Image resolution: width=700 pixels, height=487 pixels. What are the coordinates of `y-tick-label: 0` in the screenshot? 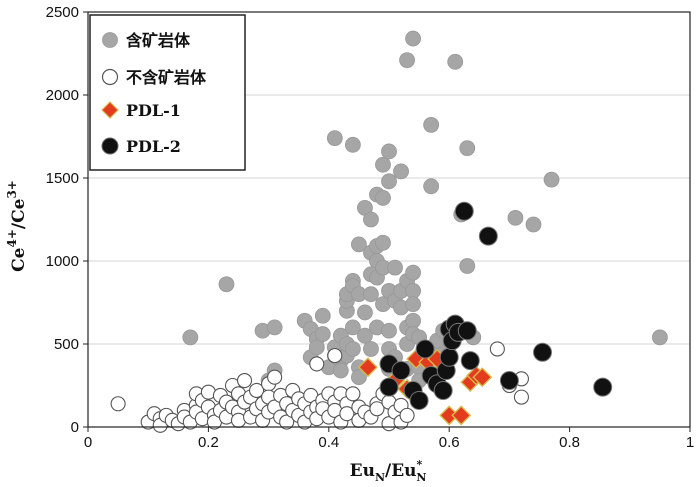 It's located at (75, 427).